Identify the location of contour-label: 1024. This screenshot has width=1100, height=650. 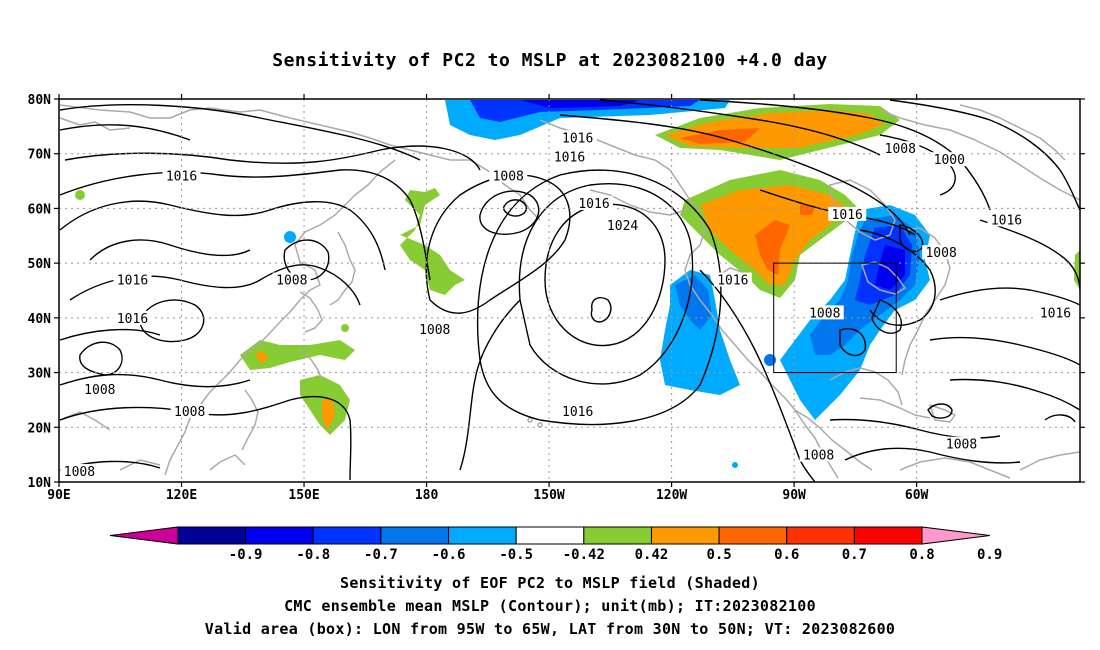
(622, 226).